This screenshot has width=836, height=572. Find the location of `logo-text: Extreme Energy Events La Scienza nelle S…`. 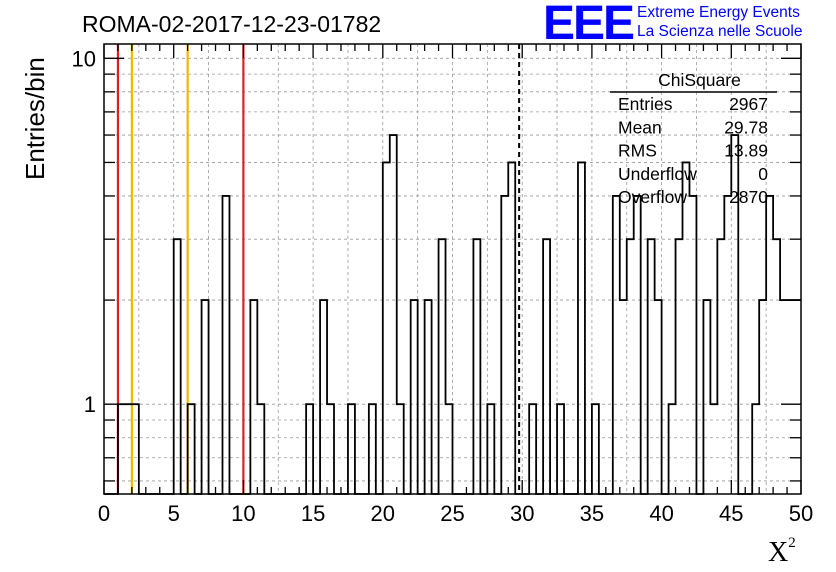

logo-text: Extreme Energy Events La Scienza nelle S… is located at coordinates (719, 22).